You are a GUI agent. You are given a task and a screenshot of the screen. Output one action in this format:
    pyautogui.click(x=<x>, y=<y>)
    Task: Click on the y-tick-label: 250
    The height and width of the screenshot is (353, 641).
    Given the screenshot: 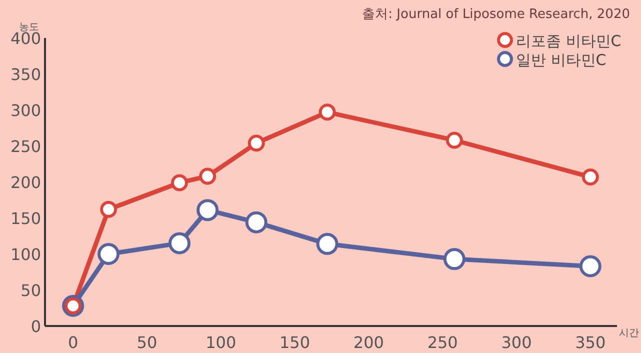 What is the action you would take?
    pyautogui.click(x=25, y=146)
    